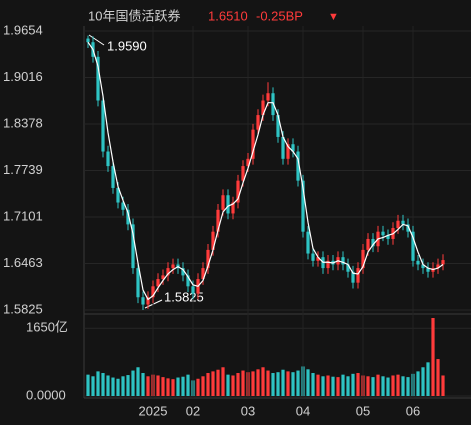 Image resolution: width=471 pixels, height=425 pixels. I want to click on y-tick-label: 1.6463, so click(23, 262).